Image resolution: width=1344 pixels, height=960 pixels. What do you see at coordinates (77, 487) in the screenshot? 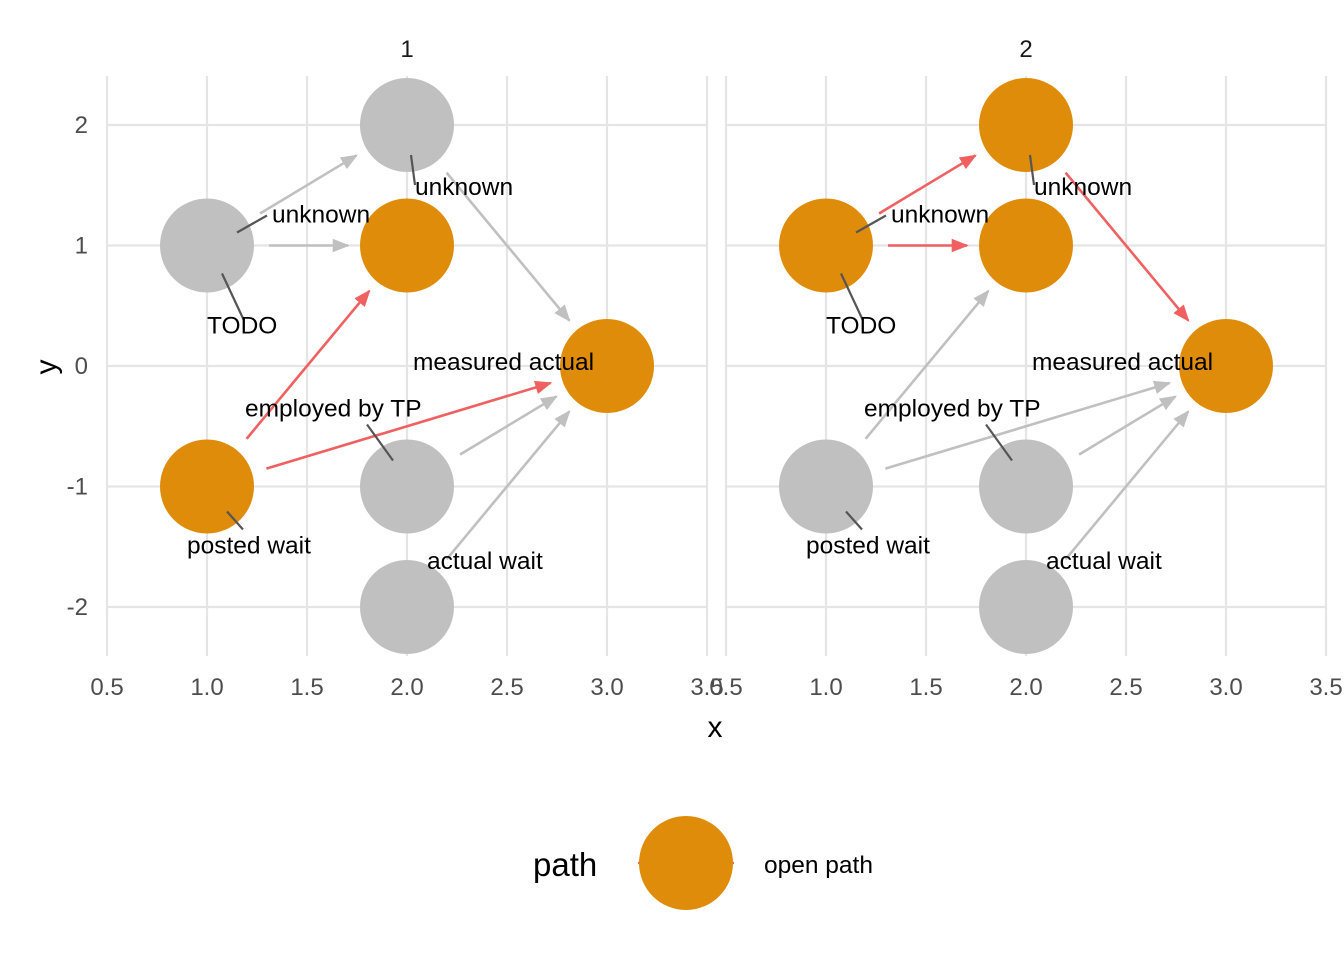
I see `y-tick-label: -1` at bounding box center [77, 487].